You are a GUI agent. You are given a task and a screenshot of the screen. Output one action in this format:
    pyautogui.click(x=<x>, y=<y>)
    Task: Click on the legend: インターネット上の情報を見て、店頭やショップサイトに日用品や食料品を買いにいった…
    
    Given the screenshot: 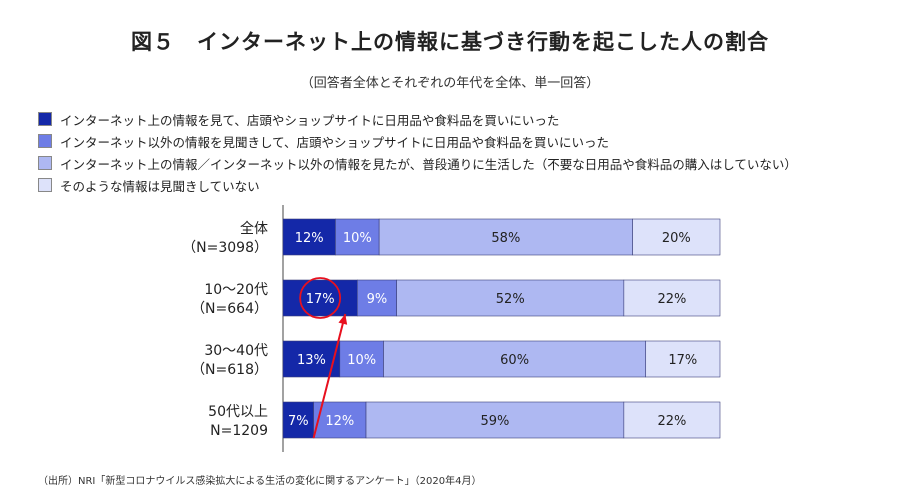 What is the action you would take?
    pyautogui.click(x=417, y=152)
    